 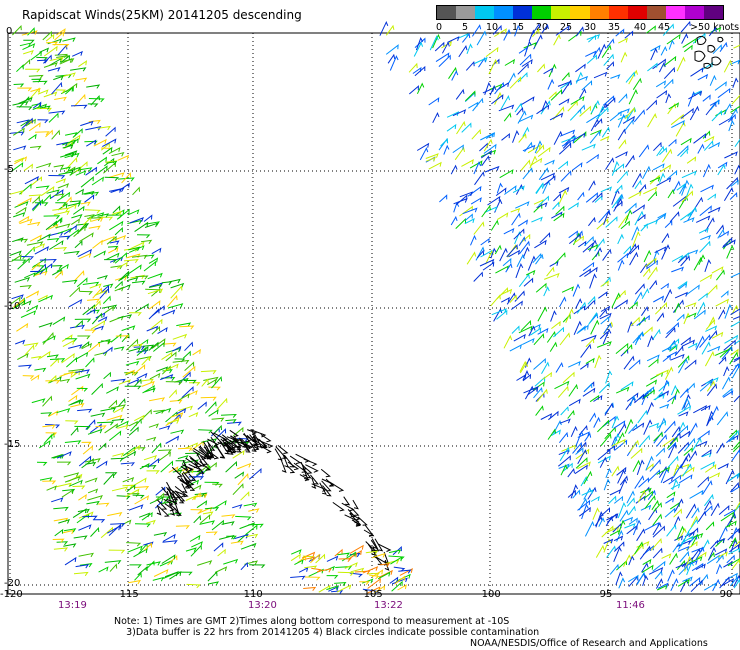 What do you see at coordinates (640, 27) in the screenshot?
I see `legend-label: 40` at bounding box center [640, 27].